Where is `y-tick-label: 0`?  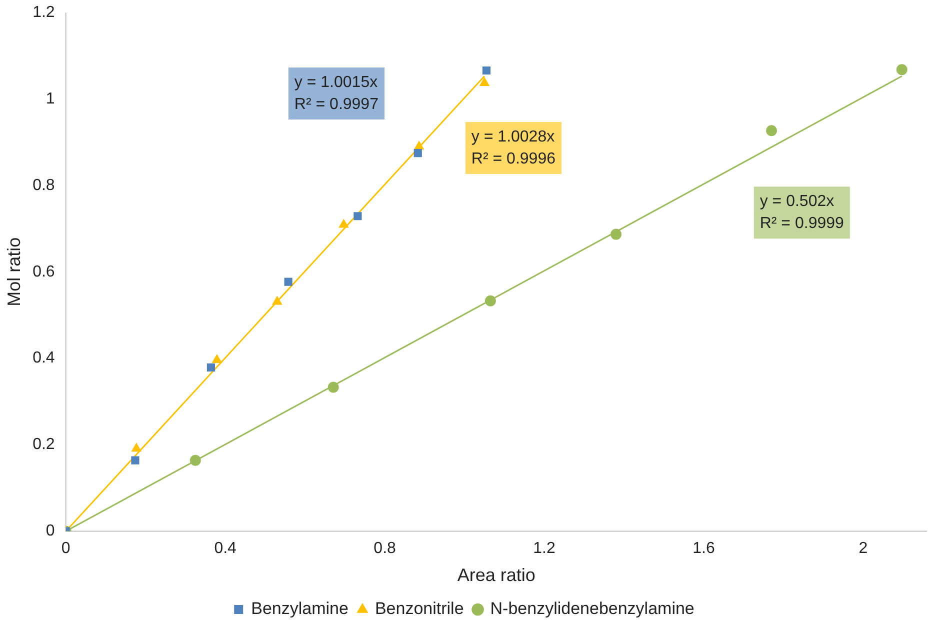 y-tick-label: 0 is located at coordinates (50, 531).